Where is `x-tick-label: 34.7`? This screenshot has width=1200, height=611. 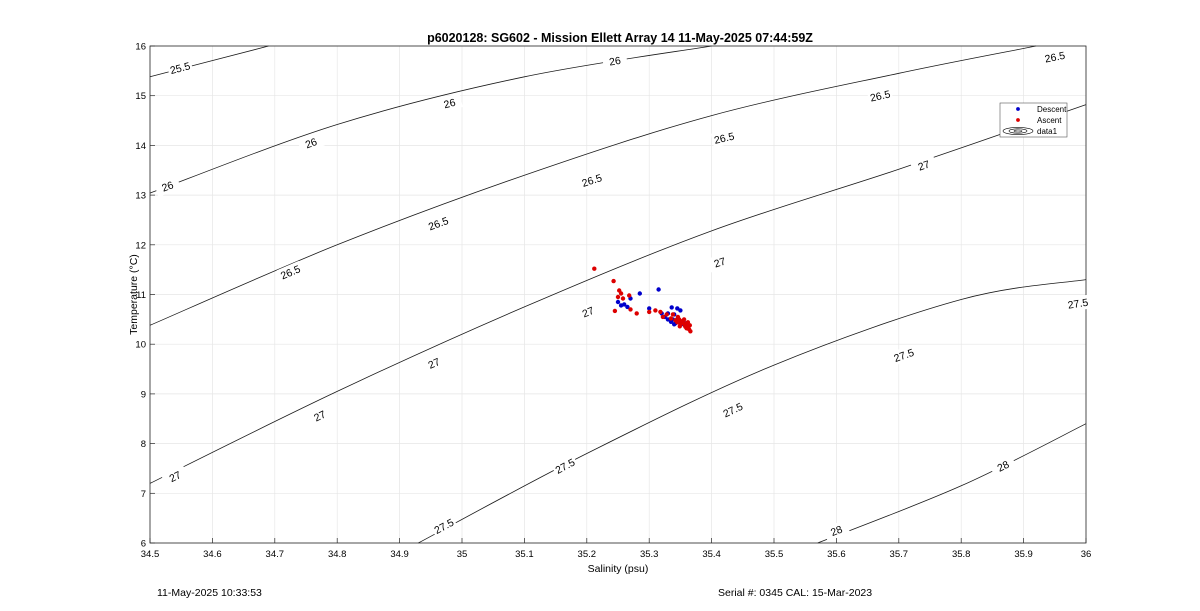 x-tick-label: 34.7 is located at coordinates (275, 554).